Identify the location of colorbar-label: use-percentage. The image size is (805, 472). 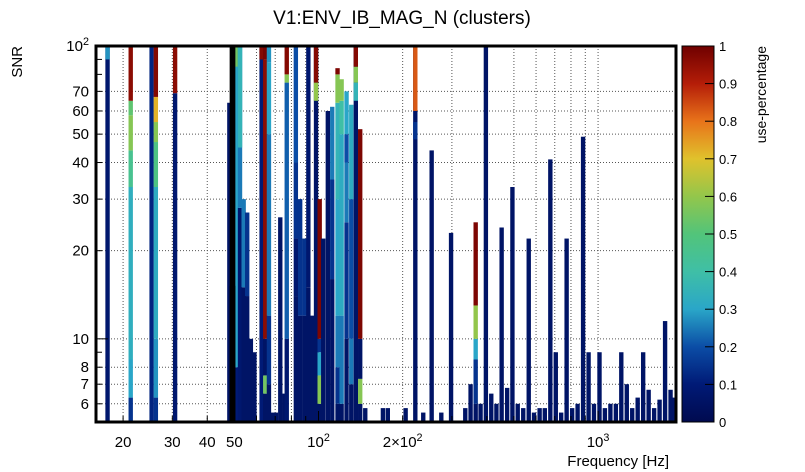
(761, 95).